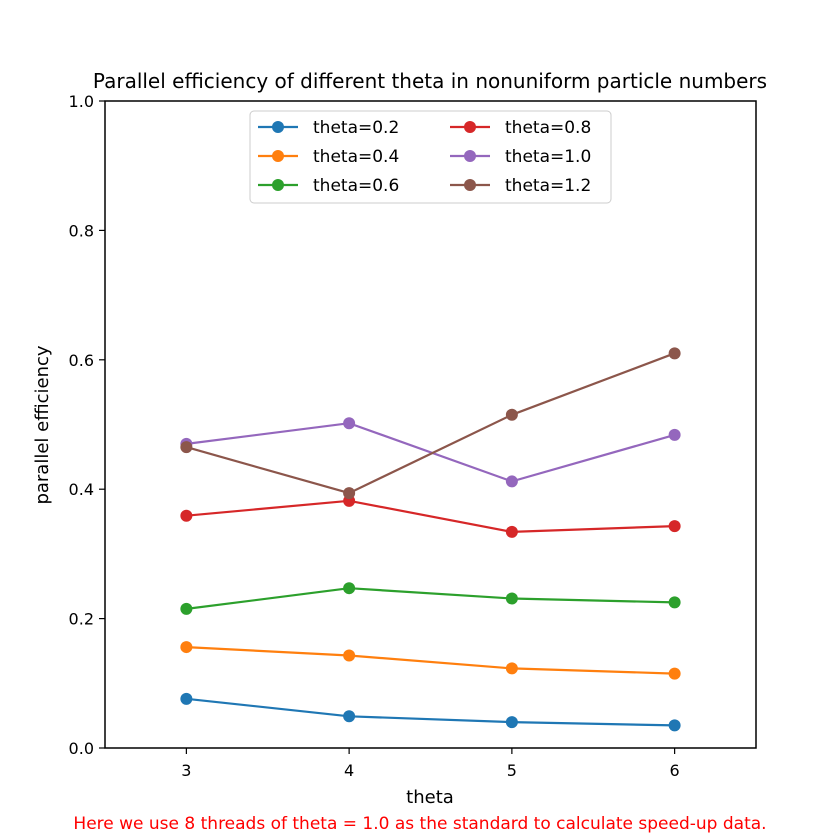 This screenshot has width=840, height=840. I want to click on series-theta=0.4, so click(430, 660).